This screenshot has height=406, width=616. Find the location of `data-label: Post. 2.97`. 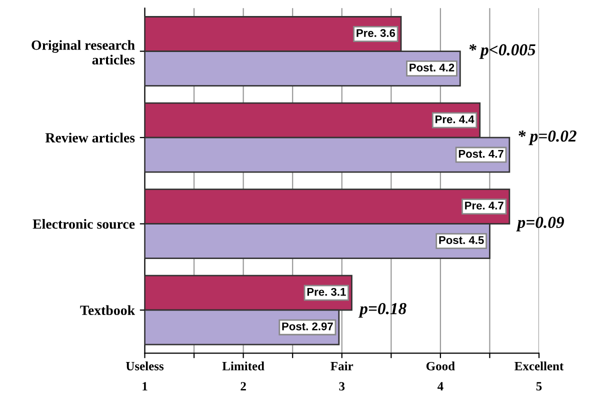

data-label: Post. 2.97 is located at coordinates (307, 326).